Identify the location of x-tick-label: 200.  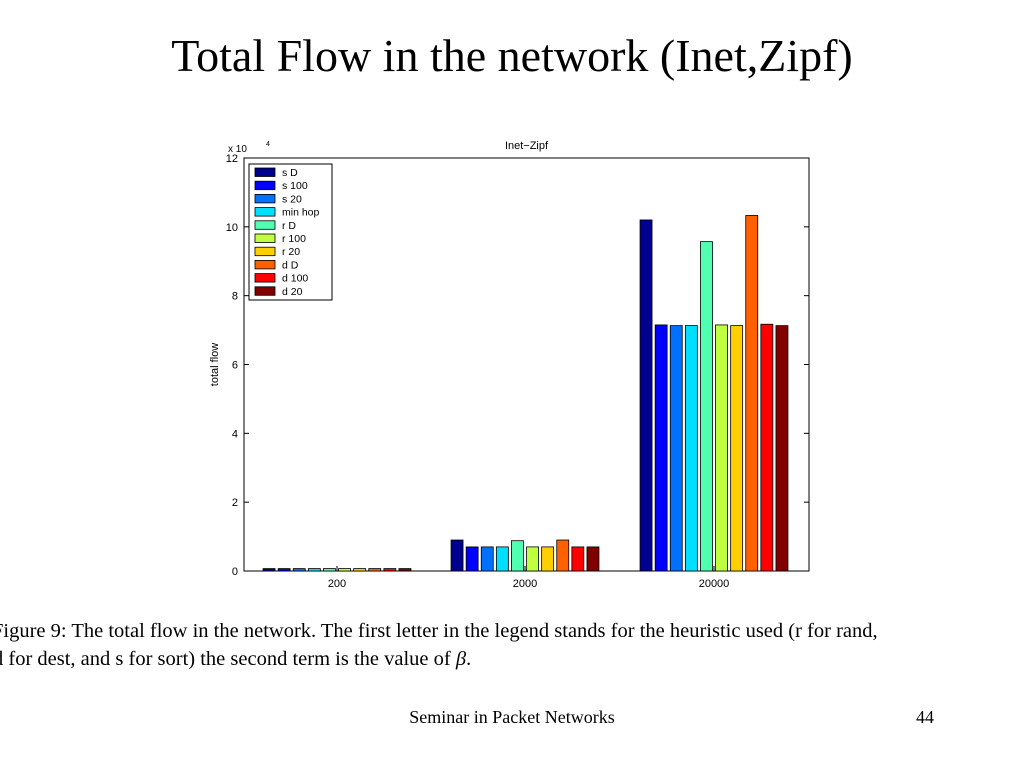
(337, 584).